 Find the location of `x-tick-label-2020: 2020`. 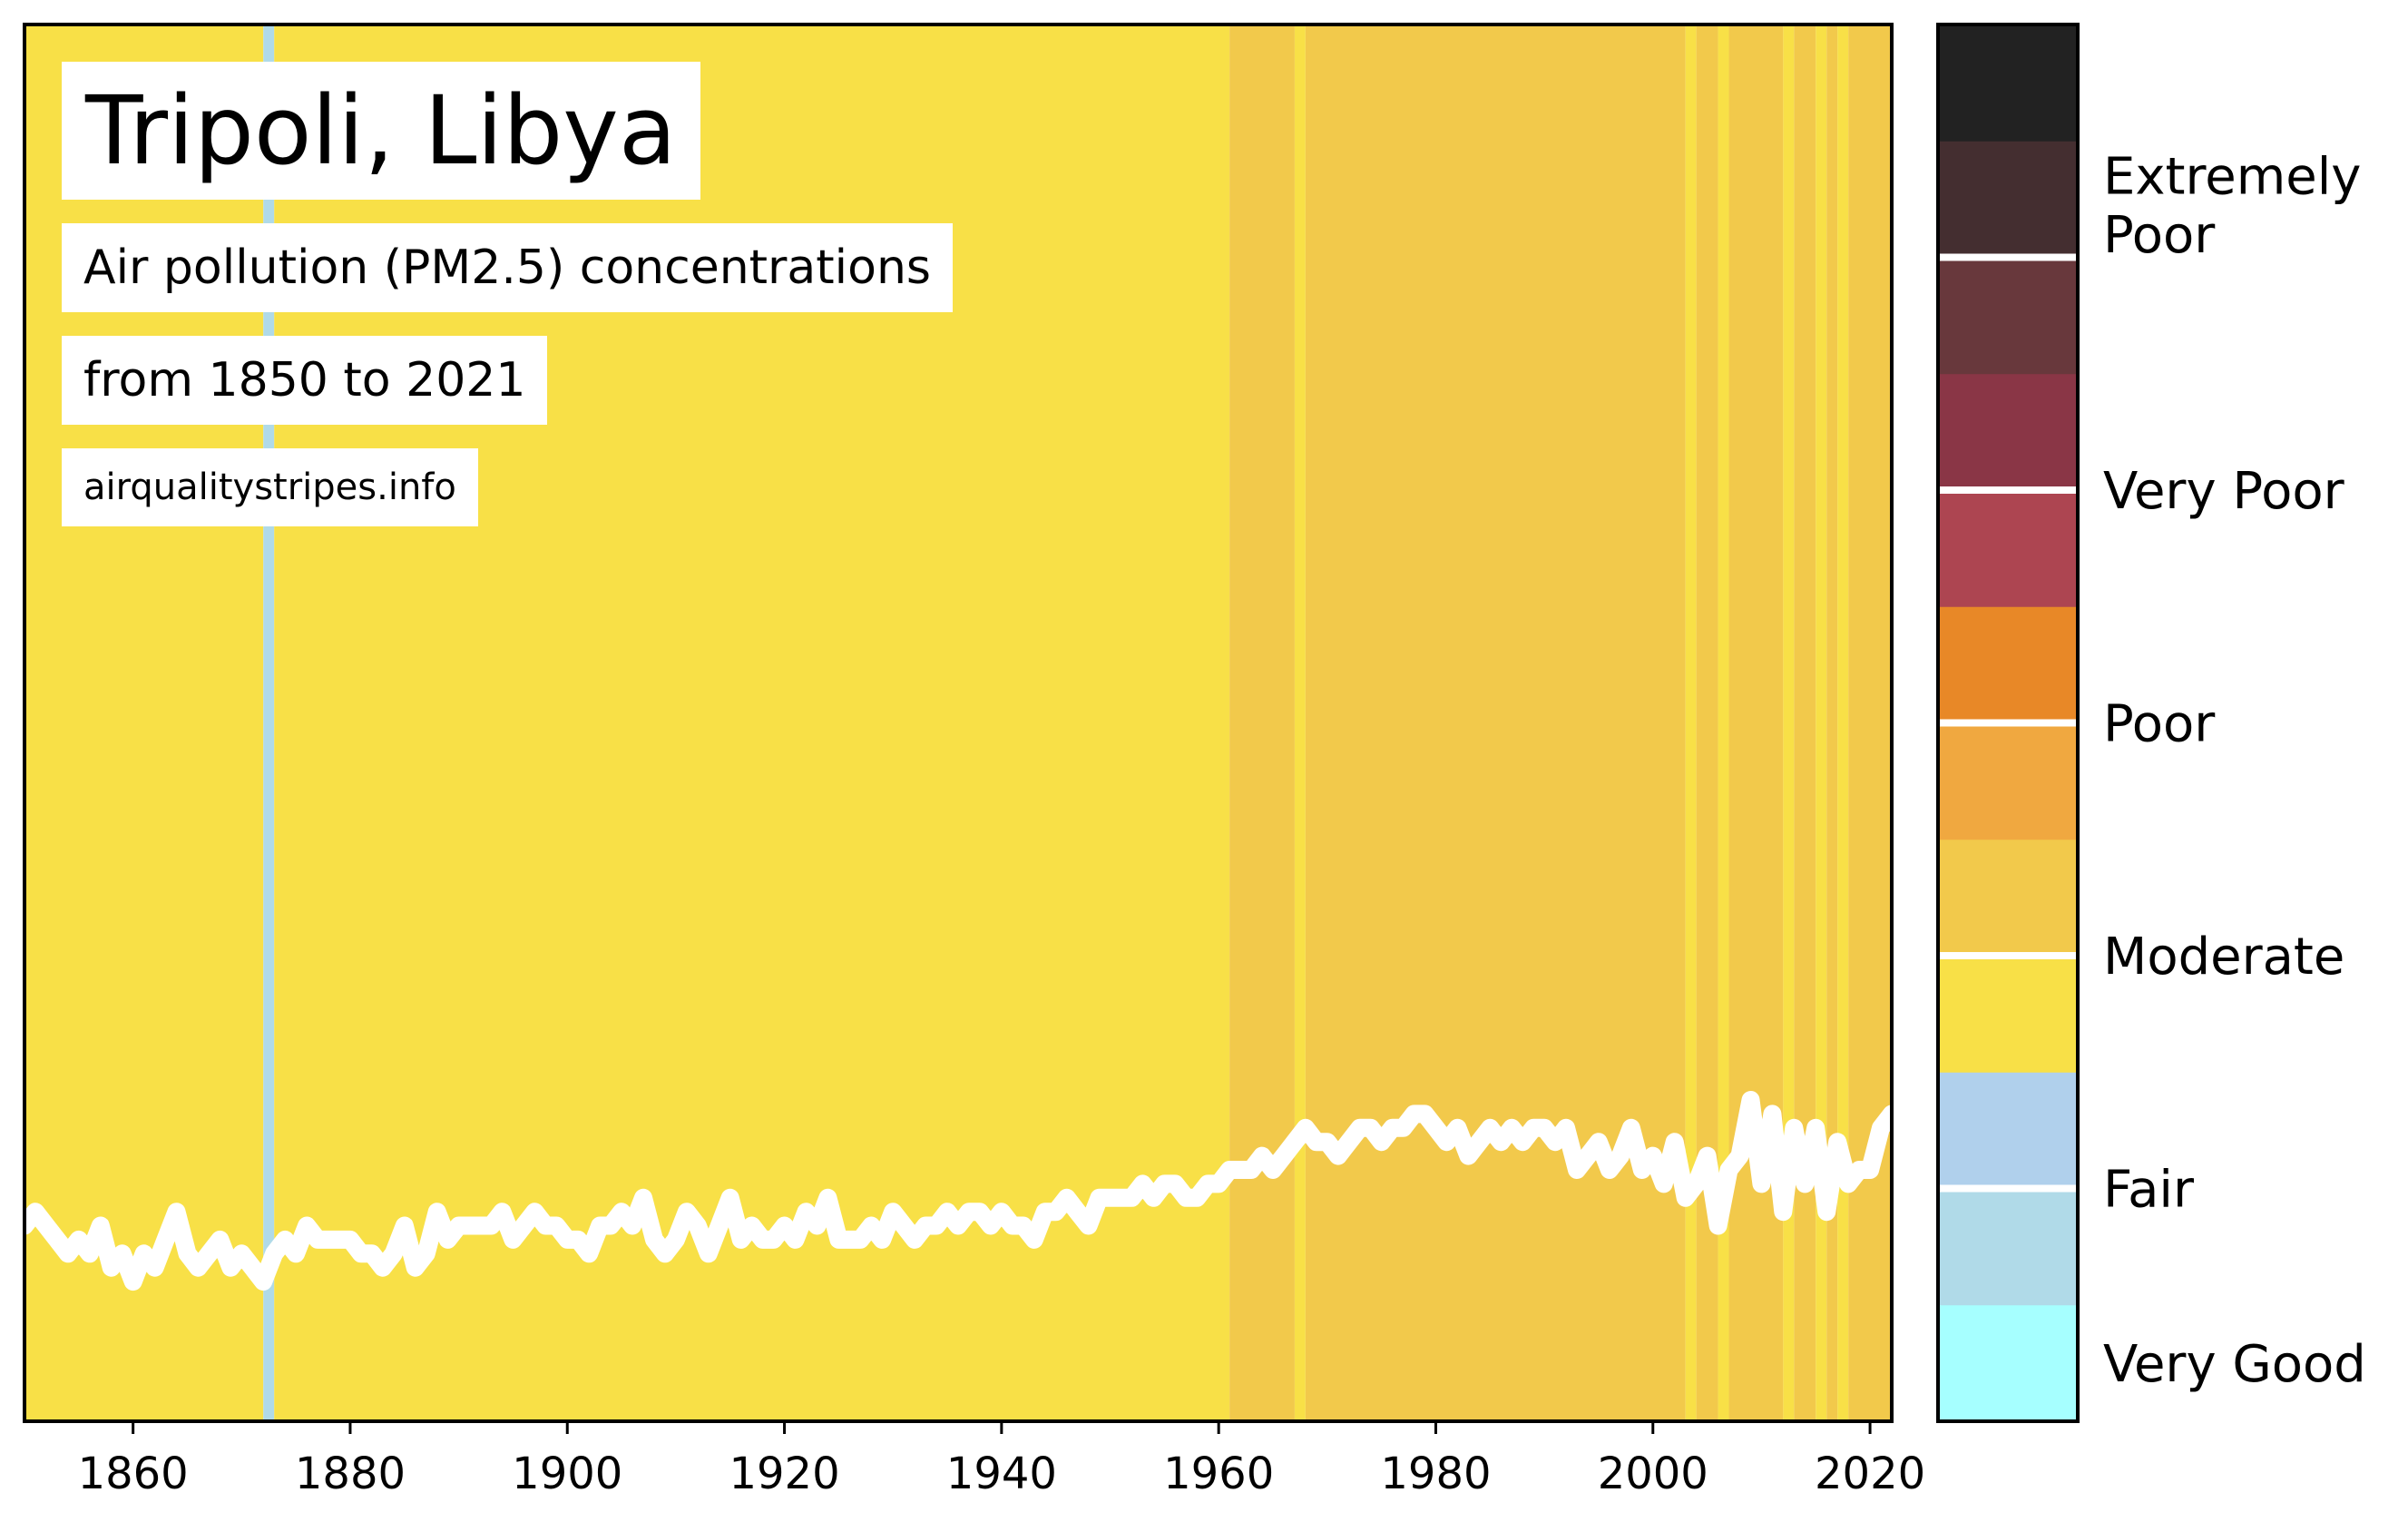

x-tick-label-2020: 2020 is located at coordinates (1870, 1473).